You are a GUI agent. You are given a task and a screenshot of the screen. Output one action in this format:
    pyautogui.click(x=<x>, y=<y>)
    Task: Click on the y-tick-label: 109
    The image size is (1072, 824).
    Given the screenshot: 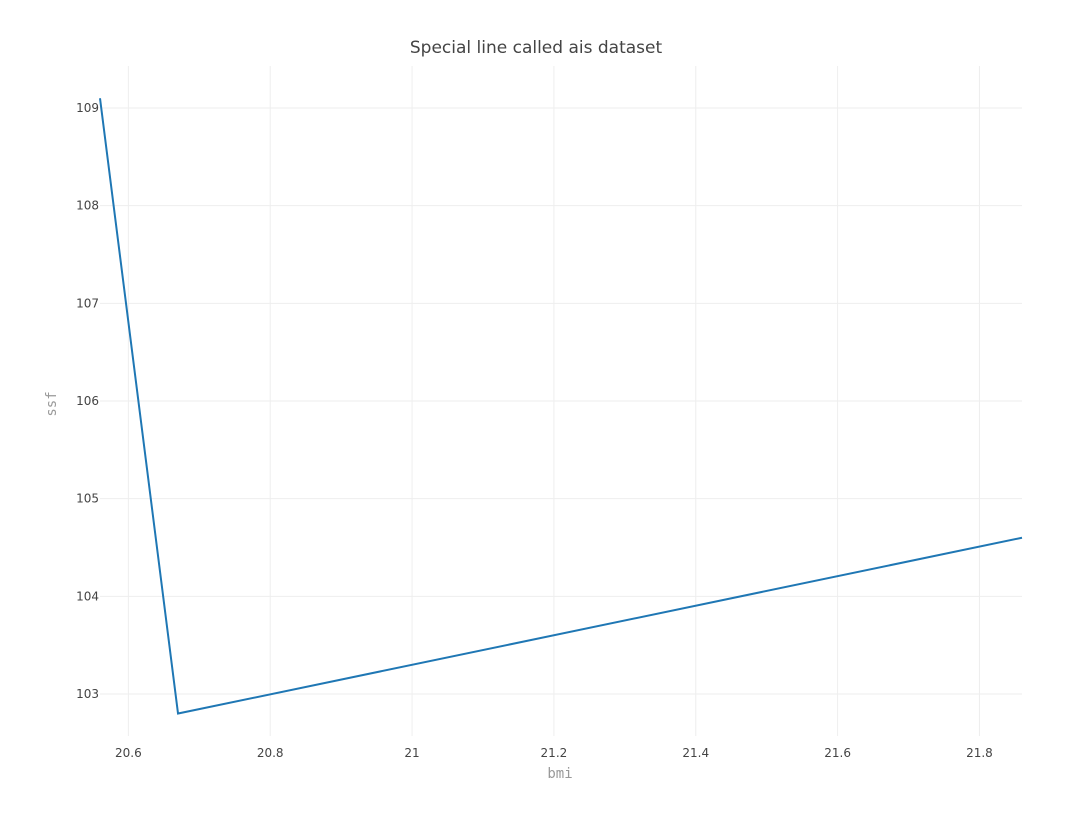 What is the action you would take?
    pyautogui.click(x=87, y=108)
    